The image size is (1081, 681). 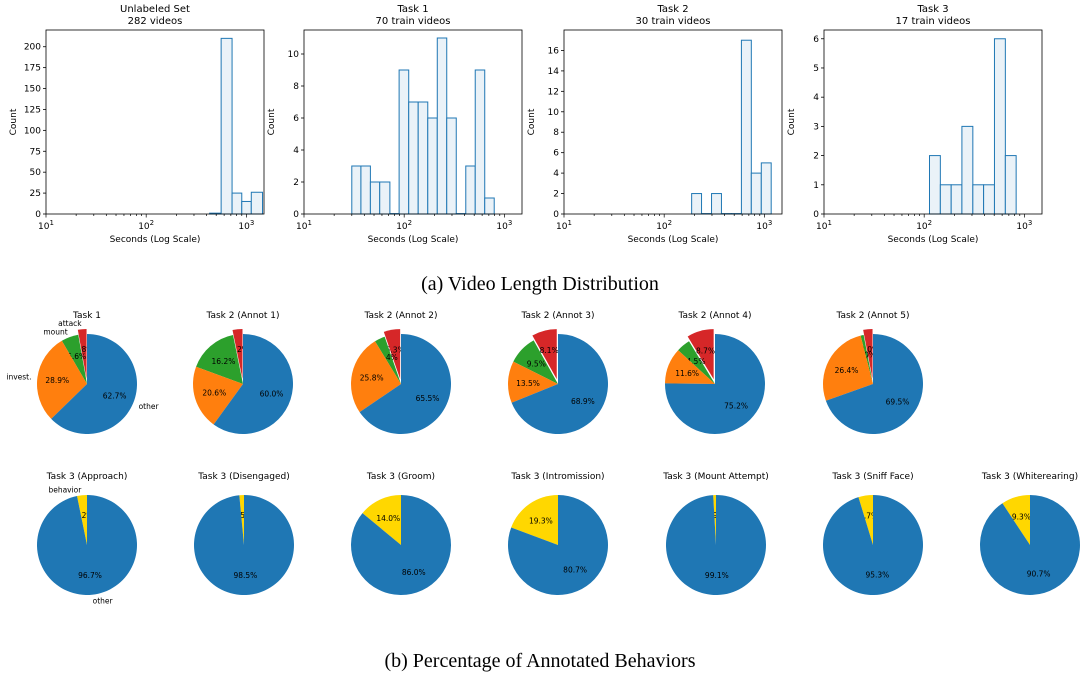 I want to click on y-tick-label: 10, so click(x=554, y=113).